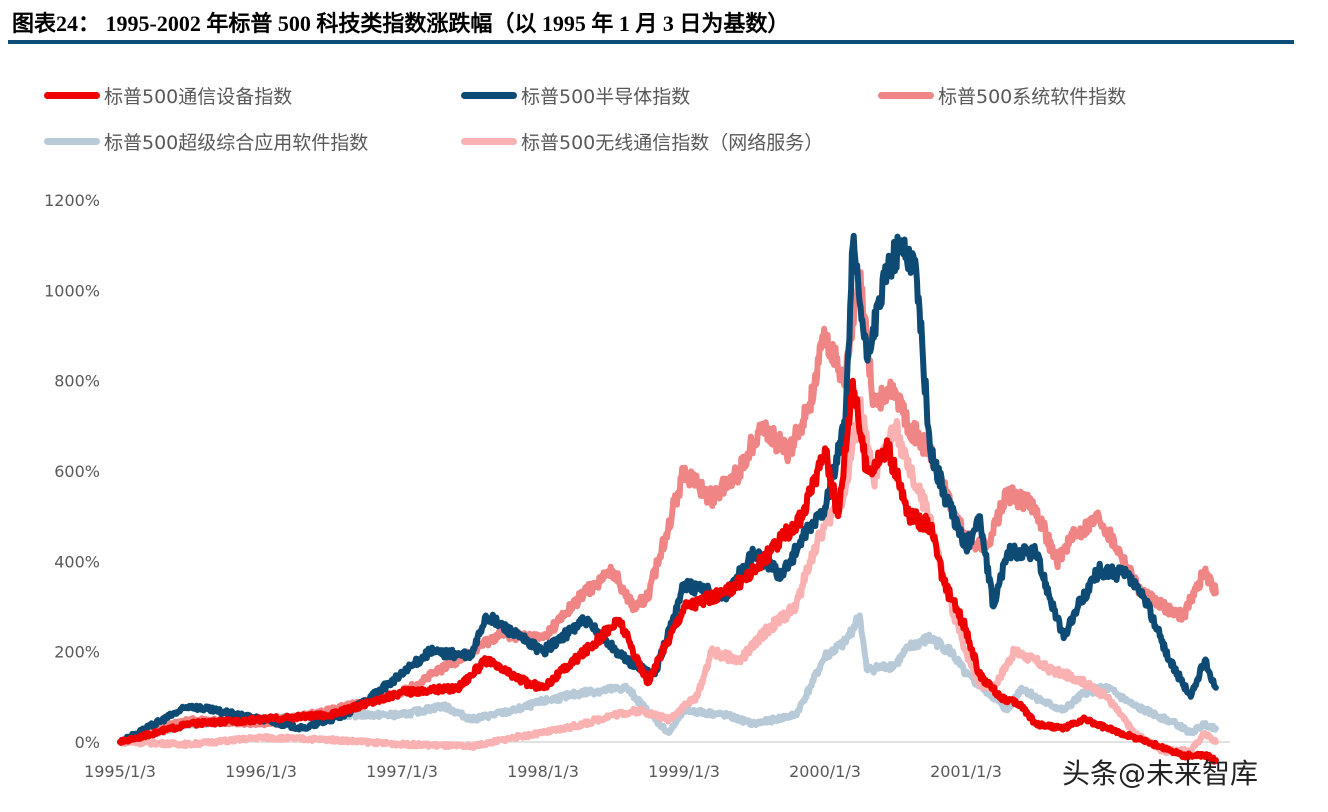  I want to click on y-tick-label: 400%, so click(77, 561).